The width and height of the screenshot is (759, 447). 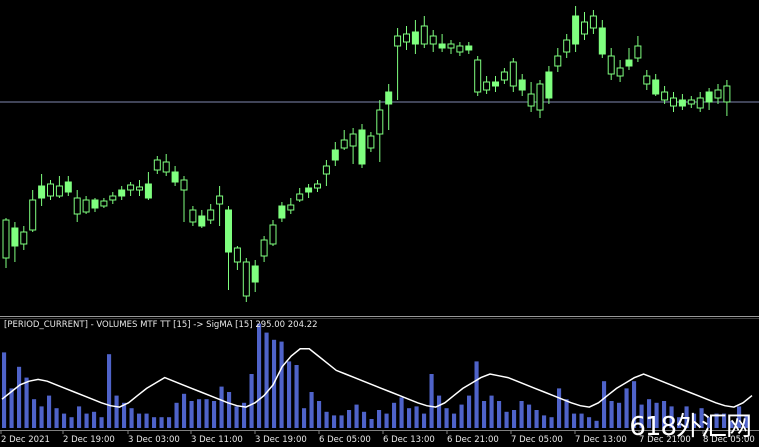 What do you see at coordinates (665, 440) in the screenshot?
I see `time-tick-label: 7 Dec 21:00` at bounding box center [665, 440].